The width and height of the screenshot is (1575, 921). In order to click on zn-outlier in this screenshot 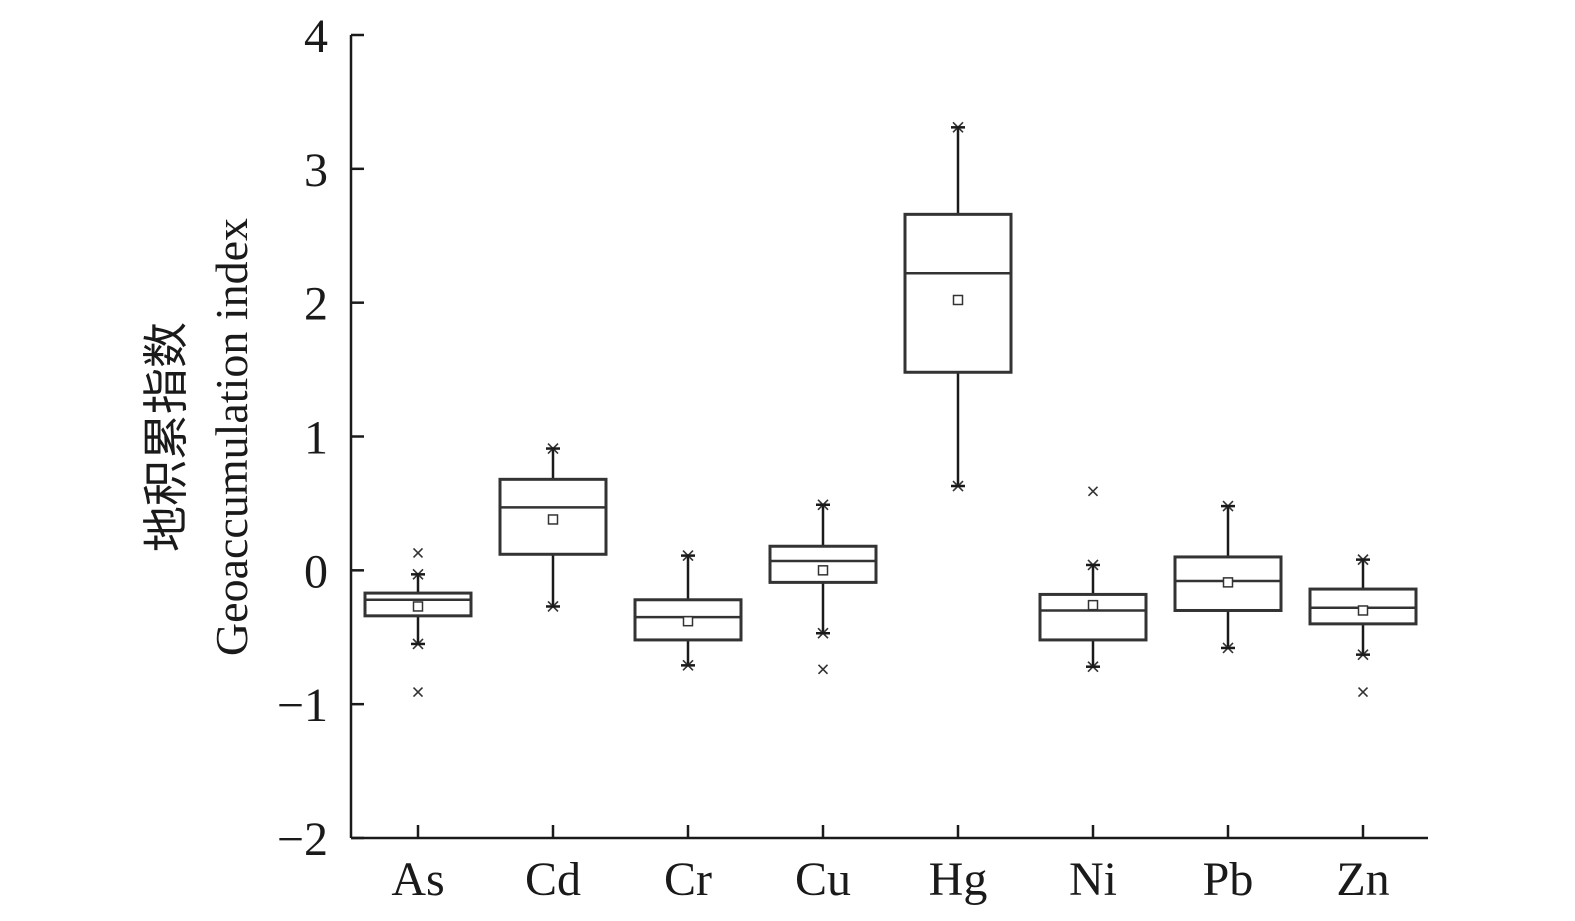, I will do `click(1363, 692)`.